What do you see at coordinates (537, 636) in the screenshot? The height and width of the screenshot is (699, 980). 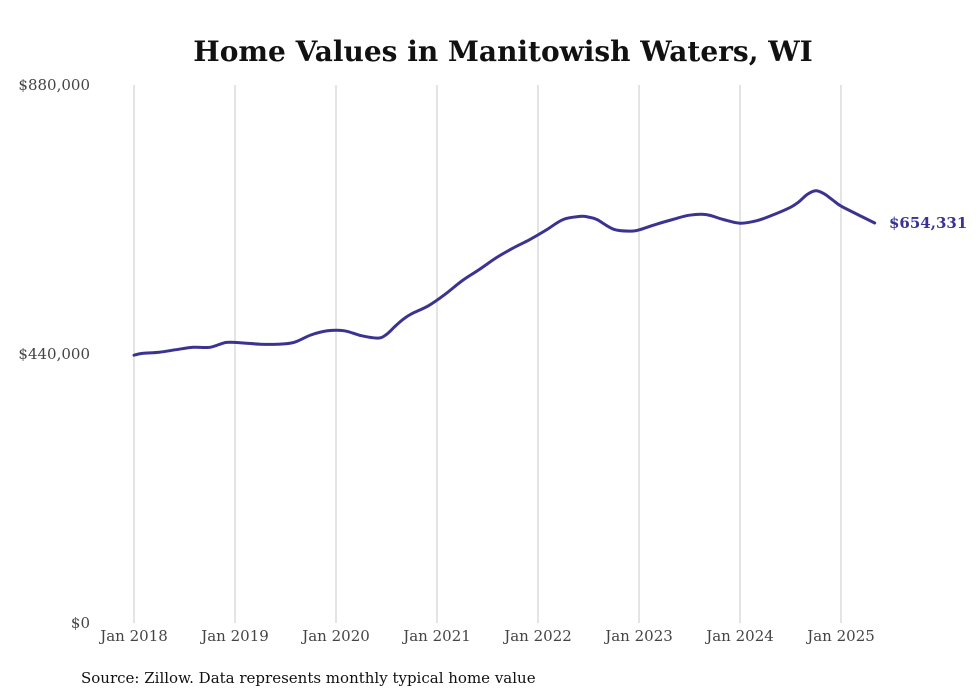 I see `x-tick-label-4: Jan 2022` at bounding box center [537, 636].